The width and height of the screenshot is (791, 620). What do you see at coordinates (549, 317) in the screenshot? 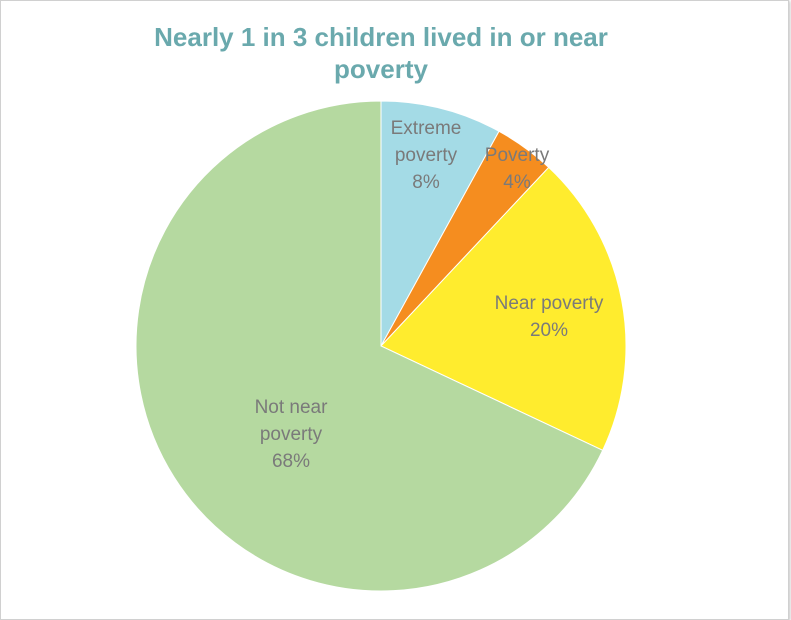
I see `data-label-near-poverty: Near poverty 20%` at bounding box center [549, 317].